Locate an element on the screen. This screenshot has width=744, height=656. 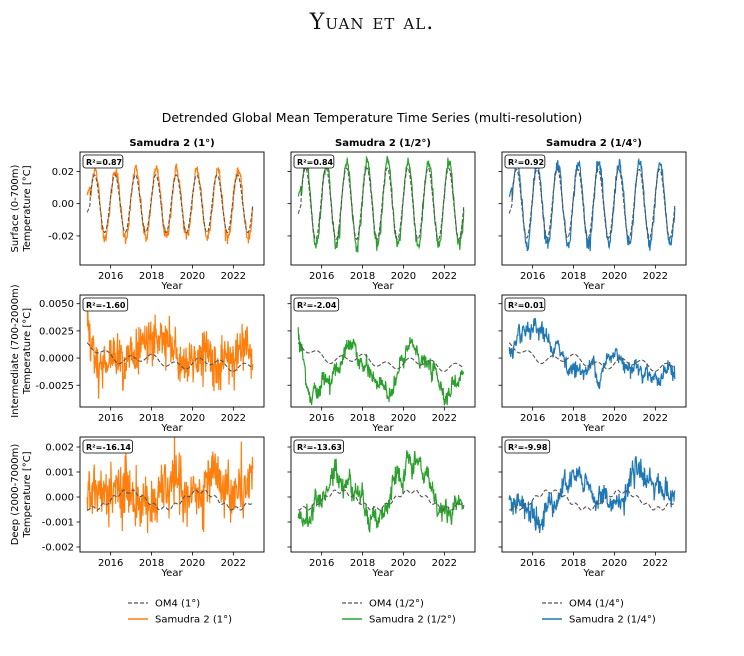
panel-r0-c0: 2016 2018 2020 2022 Year 0.02 0.00 -0.02 R²=0.87 is located at coordinates (156, 221).